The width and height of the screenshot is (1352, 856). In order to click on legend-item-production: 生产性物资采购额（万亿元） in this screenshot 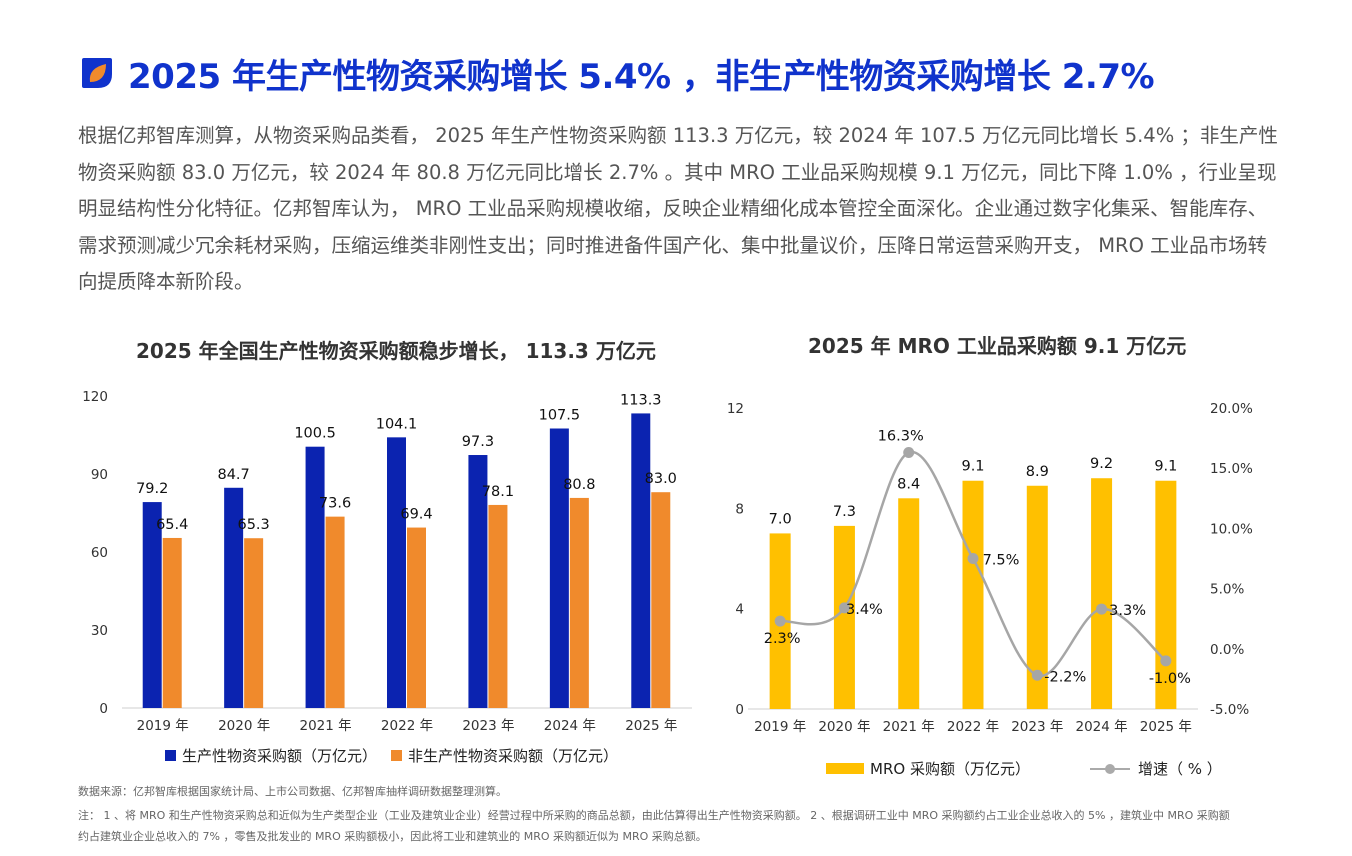, I will do `click(271, 755)`.